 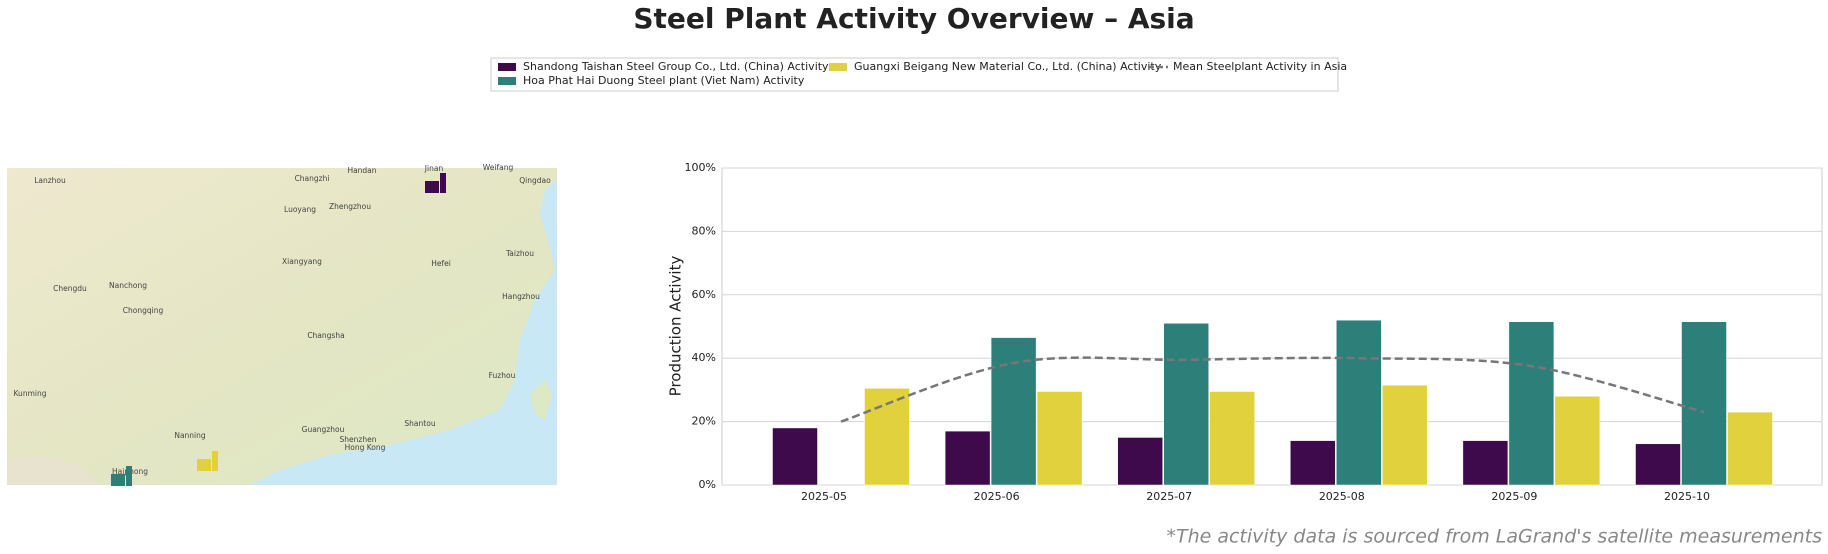 What do you see at coordinates (30, 393) in the screenshot?
I see `map-label: Kunming` at bounding box center [30, 393].